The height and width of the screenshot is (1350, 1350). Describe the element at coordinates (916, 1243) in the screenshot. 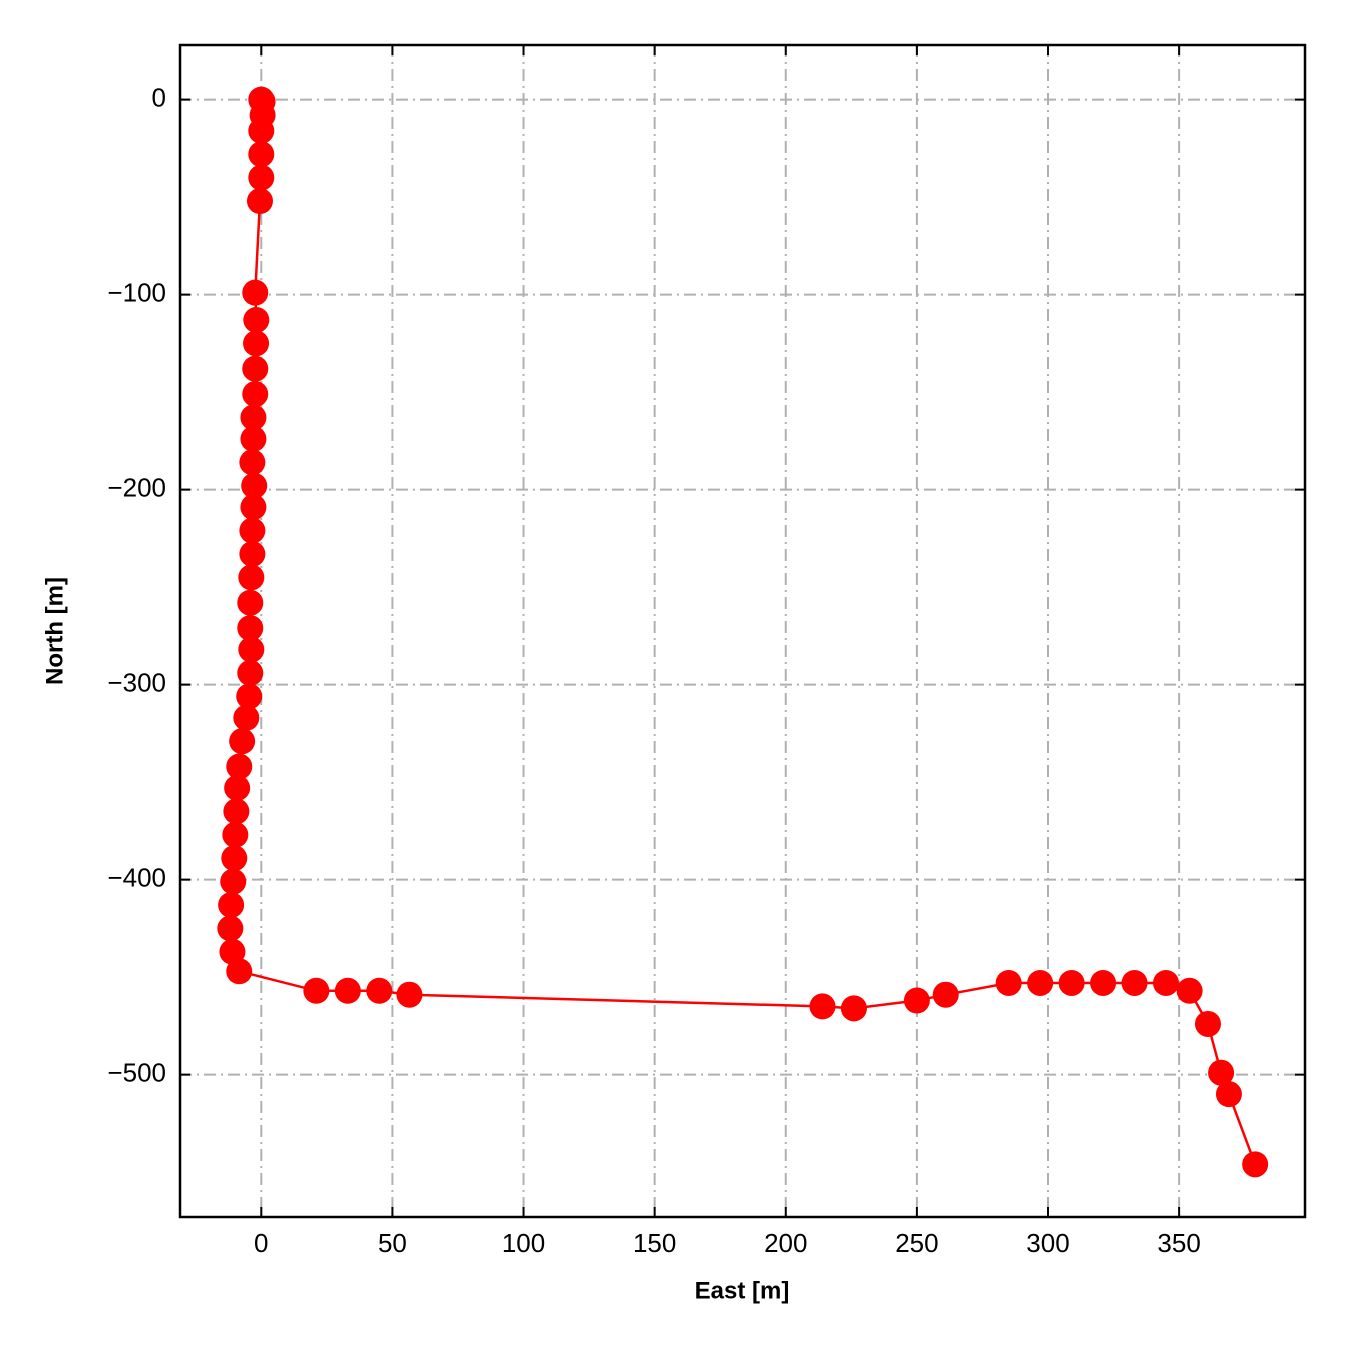

I see `x-tick-label: 250` at that location.